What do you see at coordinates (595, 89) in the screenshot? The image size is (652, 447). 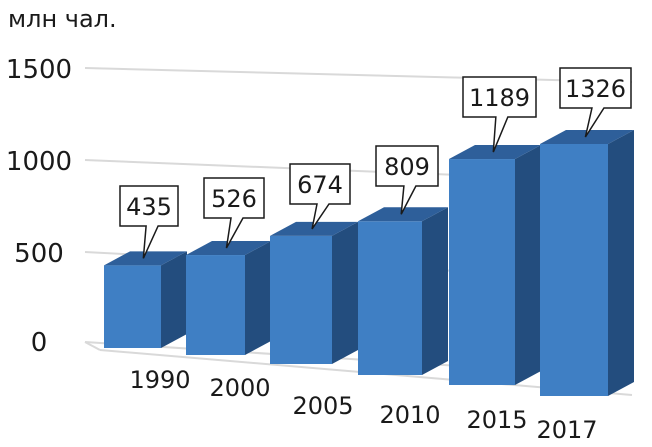 I see `data-label: 1326` at bounding box center [595, 89].